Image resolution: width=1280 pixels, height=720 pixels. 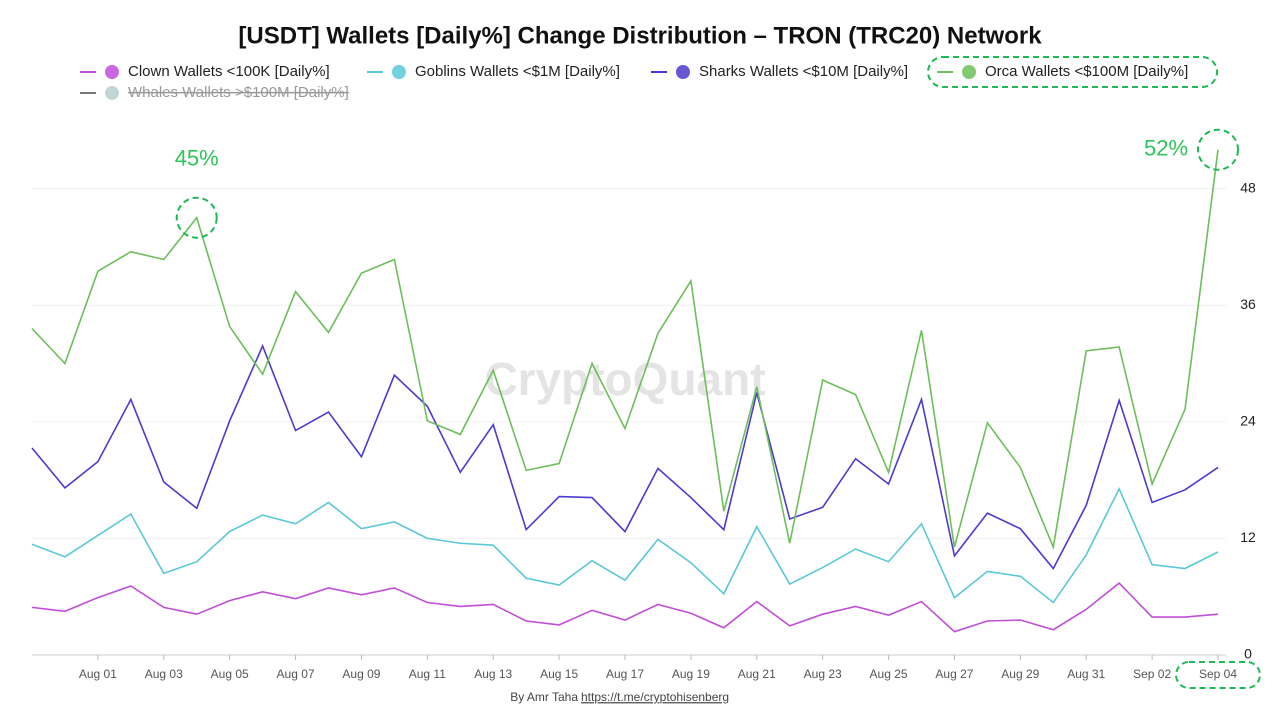 I want to click on data-label: 45%, so click(x=197, y=158).